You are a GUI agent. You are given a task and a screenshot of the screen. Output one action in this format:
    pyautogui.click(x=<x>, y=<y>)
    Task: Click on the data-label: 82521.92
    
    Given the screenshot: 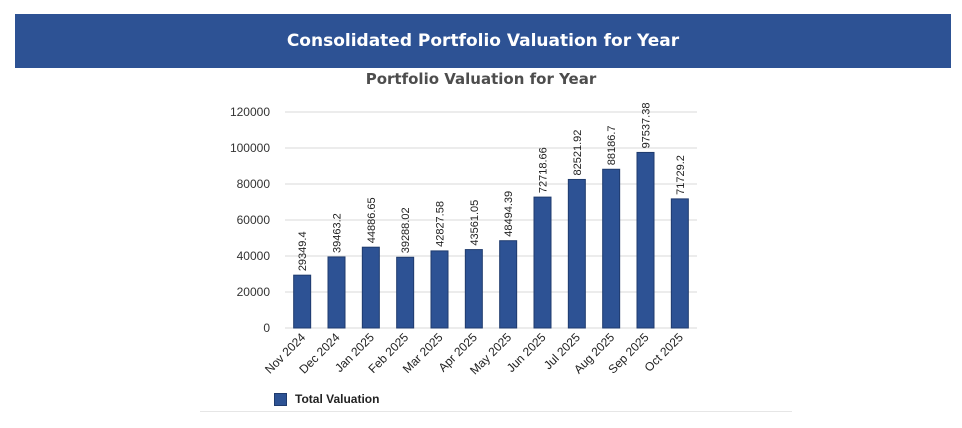 What is the action you would take?
    pyautogui.click(x=578, y=153)
    